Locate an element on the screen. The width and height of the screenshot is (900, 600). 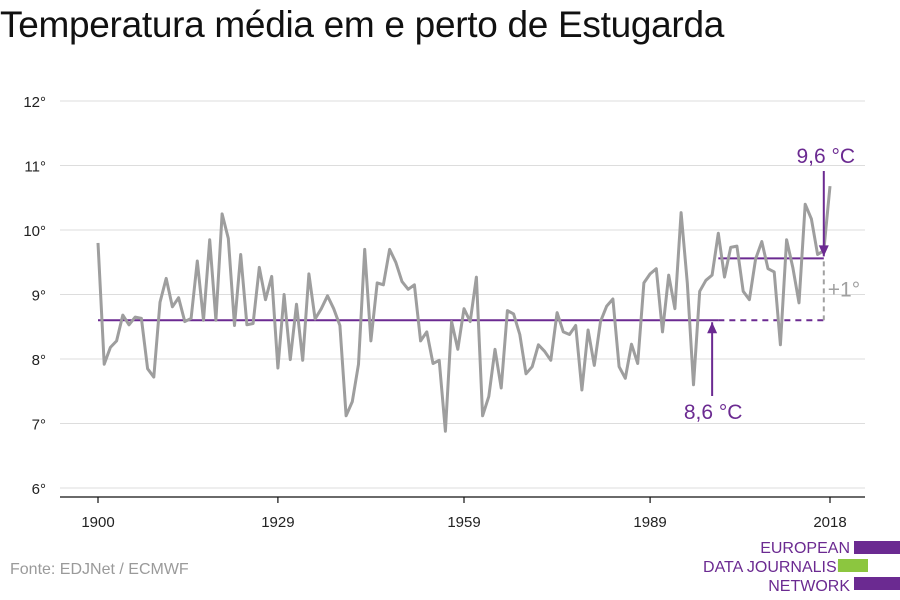
delta-label: +1° is located at coordinates (844, 289).